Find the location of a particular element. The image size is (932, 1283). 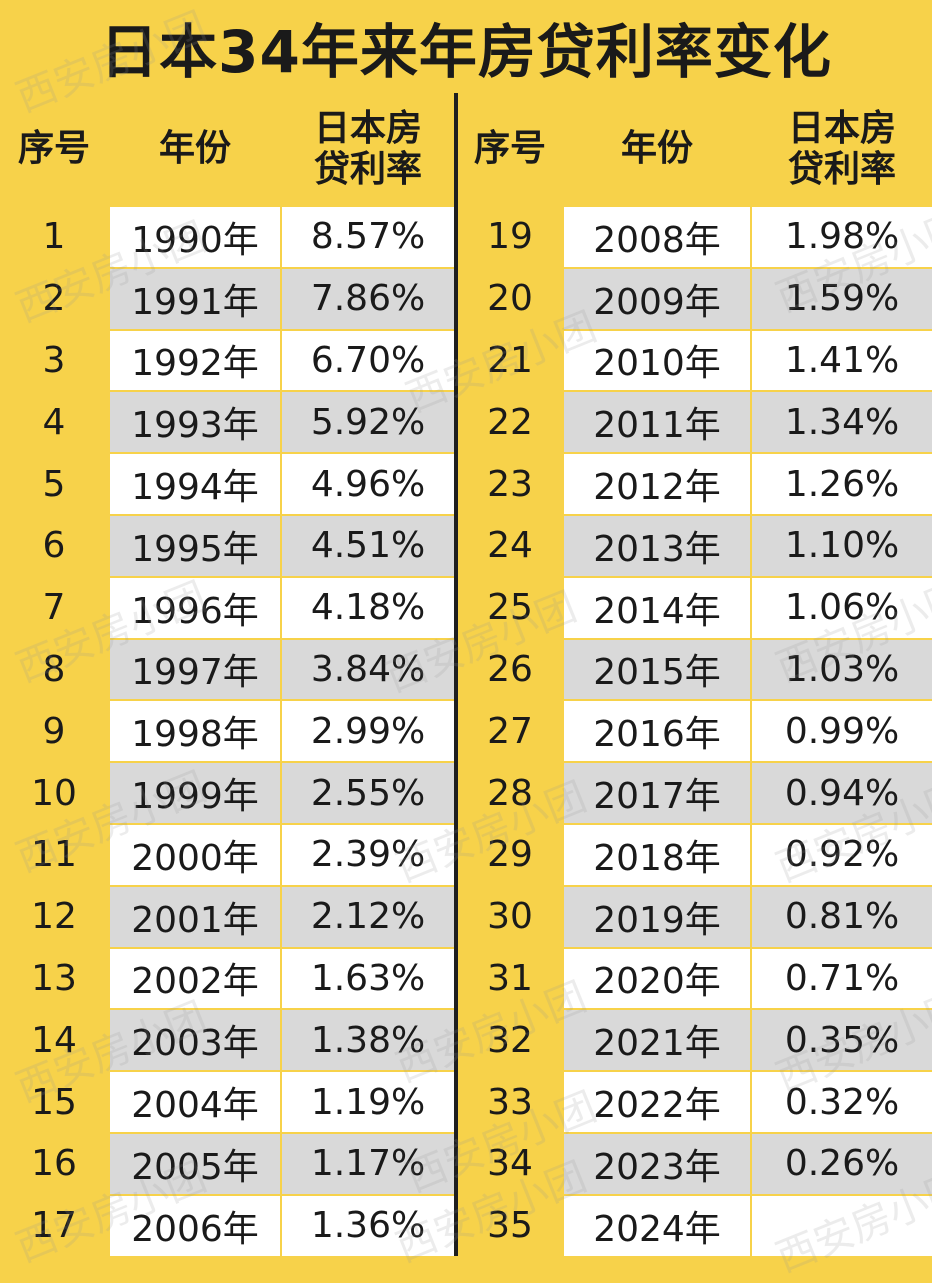

row-year: 2010年 is located at coordinates (657, 360).